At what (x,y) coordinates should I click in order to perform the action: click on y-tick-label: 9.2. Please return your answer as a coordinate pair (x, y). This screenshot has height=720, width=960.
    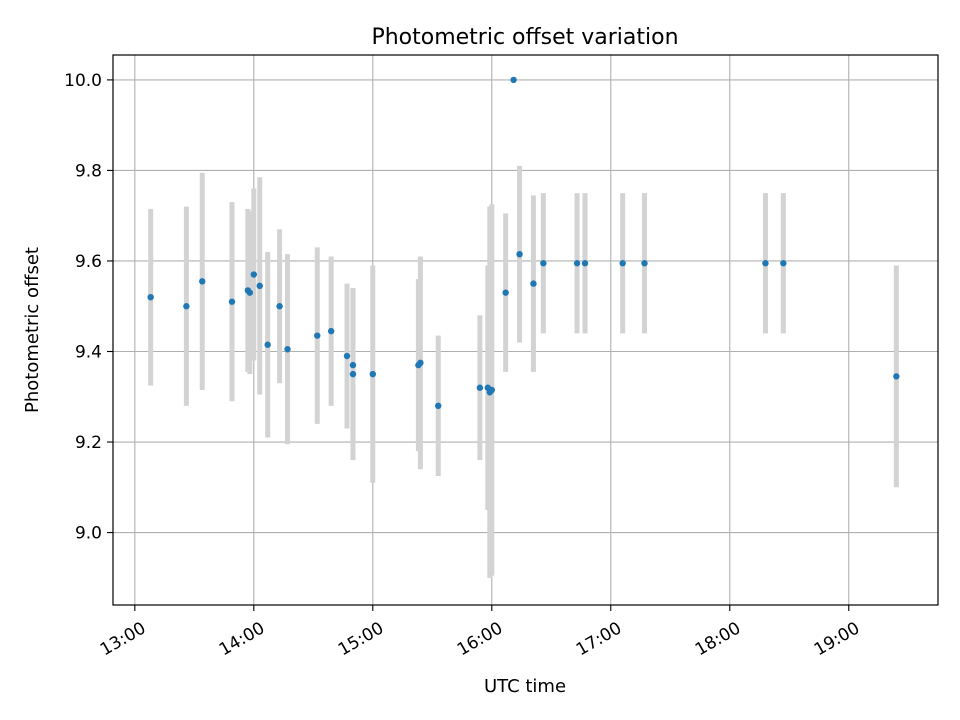
    Looking at the image, I should click on (88, 443).